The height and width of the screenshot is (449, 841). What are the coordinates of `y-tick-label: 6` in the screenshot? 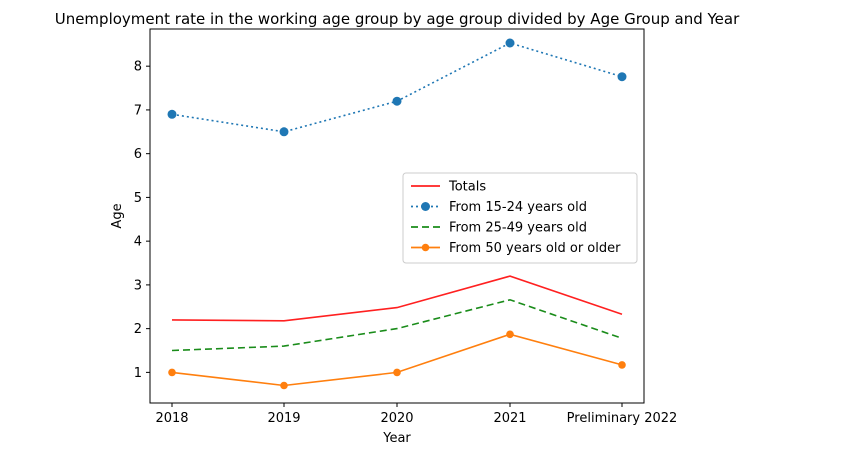 It's located at (138, 154).